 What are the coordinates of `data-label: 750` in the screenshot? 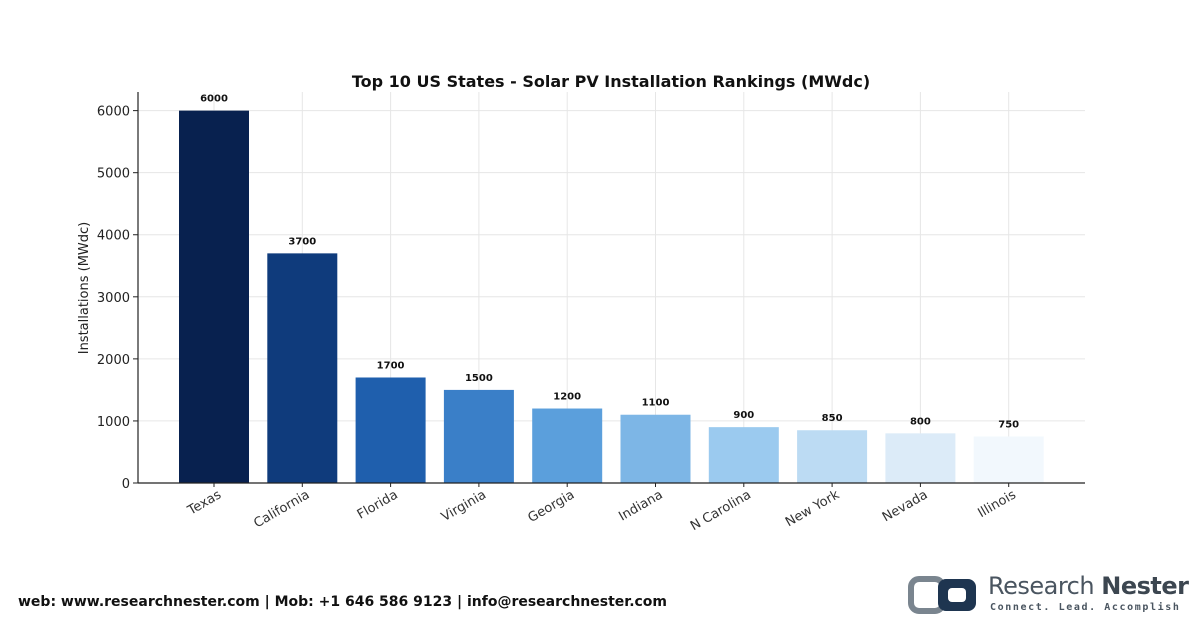 It's located at (1008, 424).